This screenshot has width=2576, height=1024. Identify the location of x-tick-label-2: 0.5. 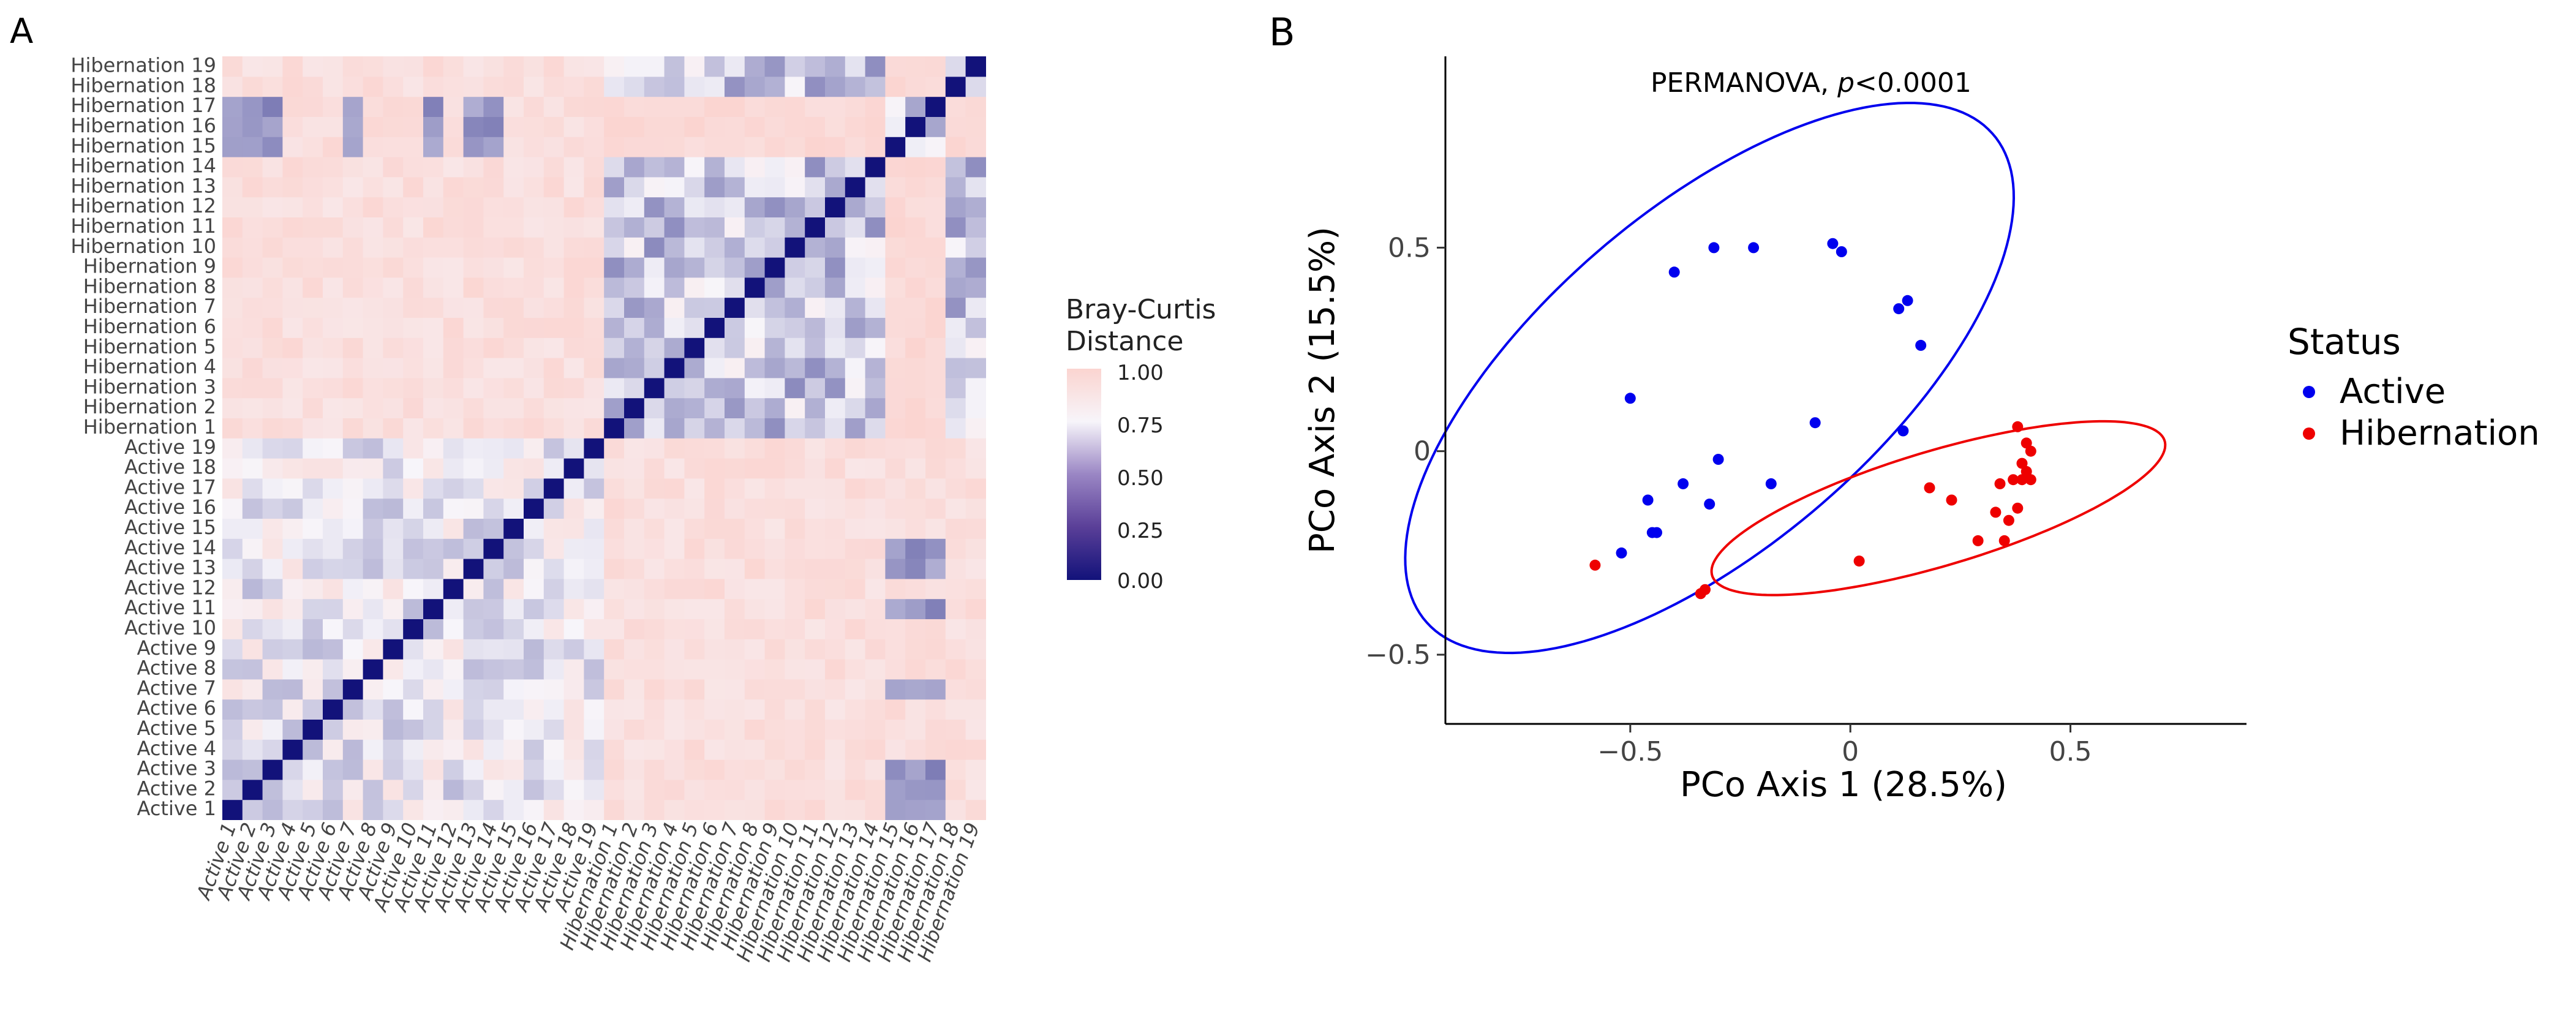
(2070, 751).